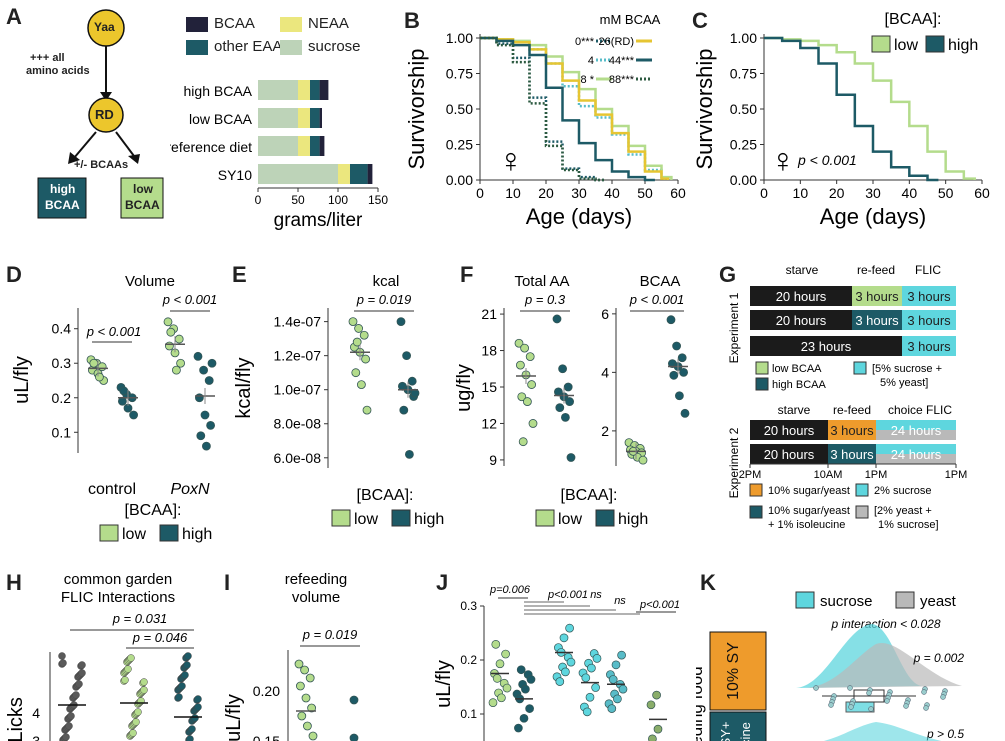 The width and height of the screenshot is (1005, 741). What do you see at coordinates (876, 475) in the screenshot?
I see `g2-time-2: 1PM` at bounding box center [876, 475].